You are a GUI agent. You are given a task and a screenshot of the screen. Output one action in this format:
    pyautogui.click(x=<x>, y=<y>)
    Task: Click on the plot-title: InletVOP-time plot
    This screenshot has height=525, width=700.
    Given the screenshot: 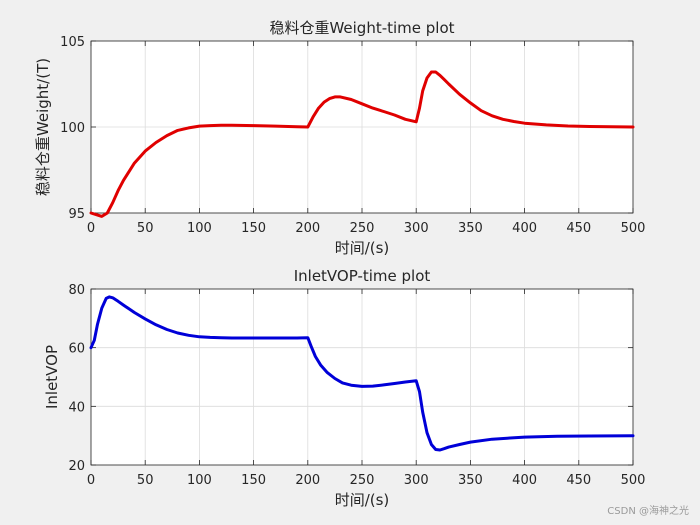 What is the action you would take?
    pyautogui.click(x=362, y=276)
    